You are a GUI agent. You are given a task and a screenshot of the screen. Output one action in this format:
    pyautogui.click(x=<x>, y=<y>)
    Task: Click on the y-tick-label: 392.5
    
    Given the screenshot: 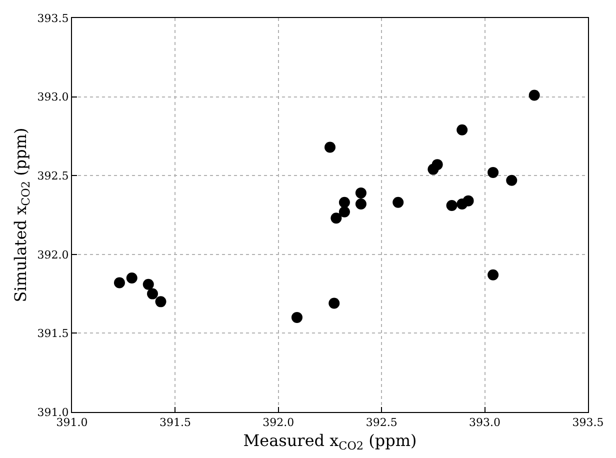 What is the action you would take?
    pyautogui.click(x=53, y=175)
    